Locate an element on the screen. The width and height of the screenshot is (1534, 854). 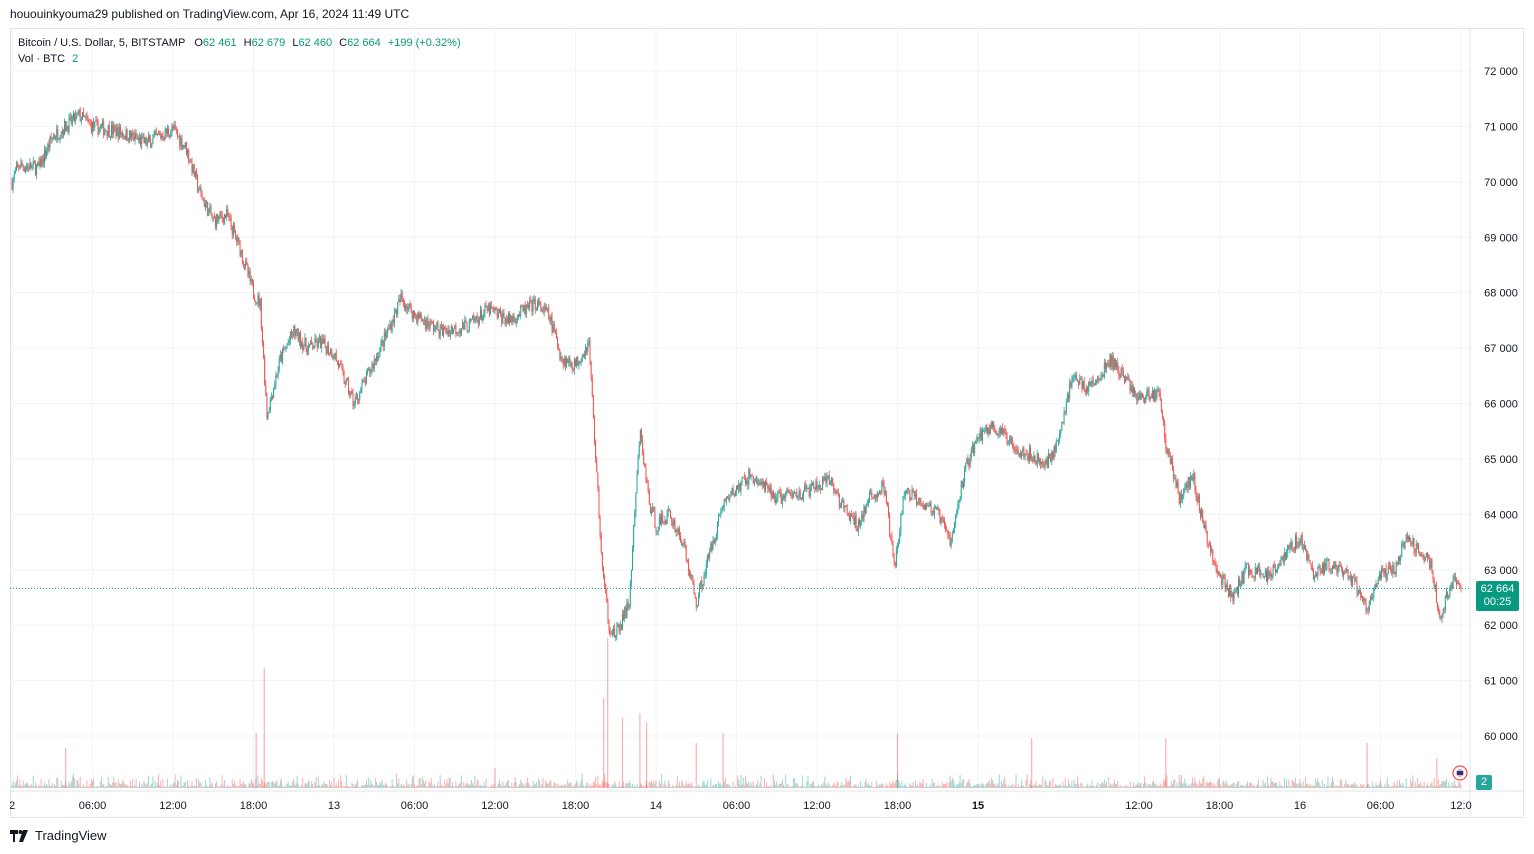
footer-brand: TradingView is located at coordinates (58, 835).